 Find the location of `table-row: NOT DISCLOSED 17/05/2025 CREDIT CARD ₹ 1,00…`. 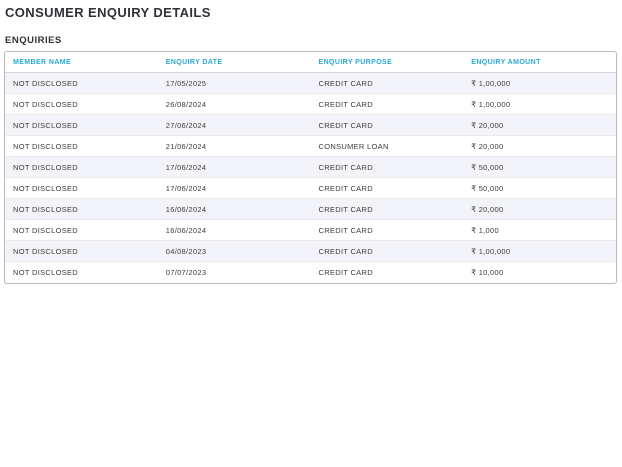

table-row: NOT DISCLOSED 17/05/2025 CREDIT CARD ₹ 1,00… is located at coordinates (310, 83).